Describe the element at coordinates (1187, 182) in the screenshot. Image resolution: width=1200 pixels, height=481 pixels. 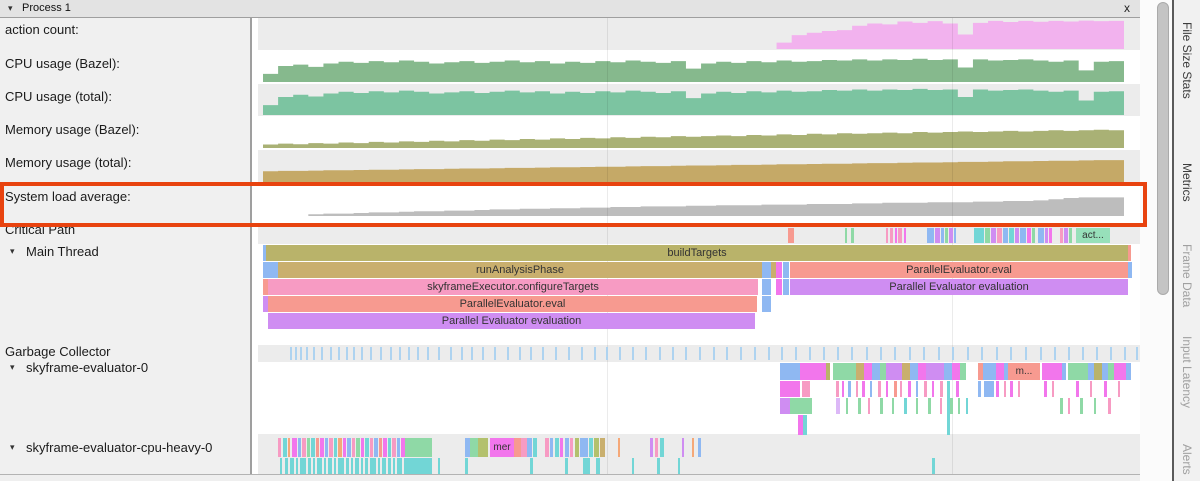
I see `tab-metrics: Metrics` at that location.